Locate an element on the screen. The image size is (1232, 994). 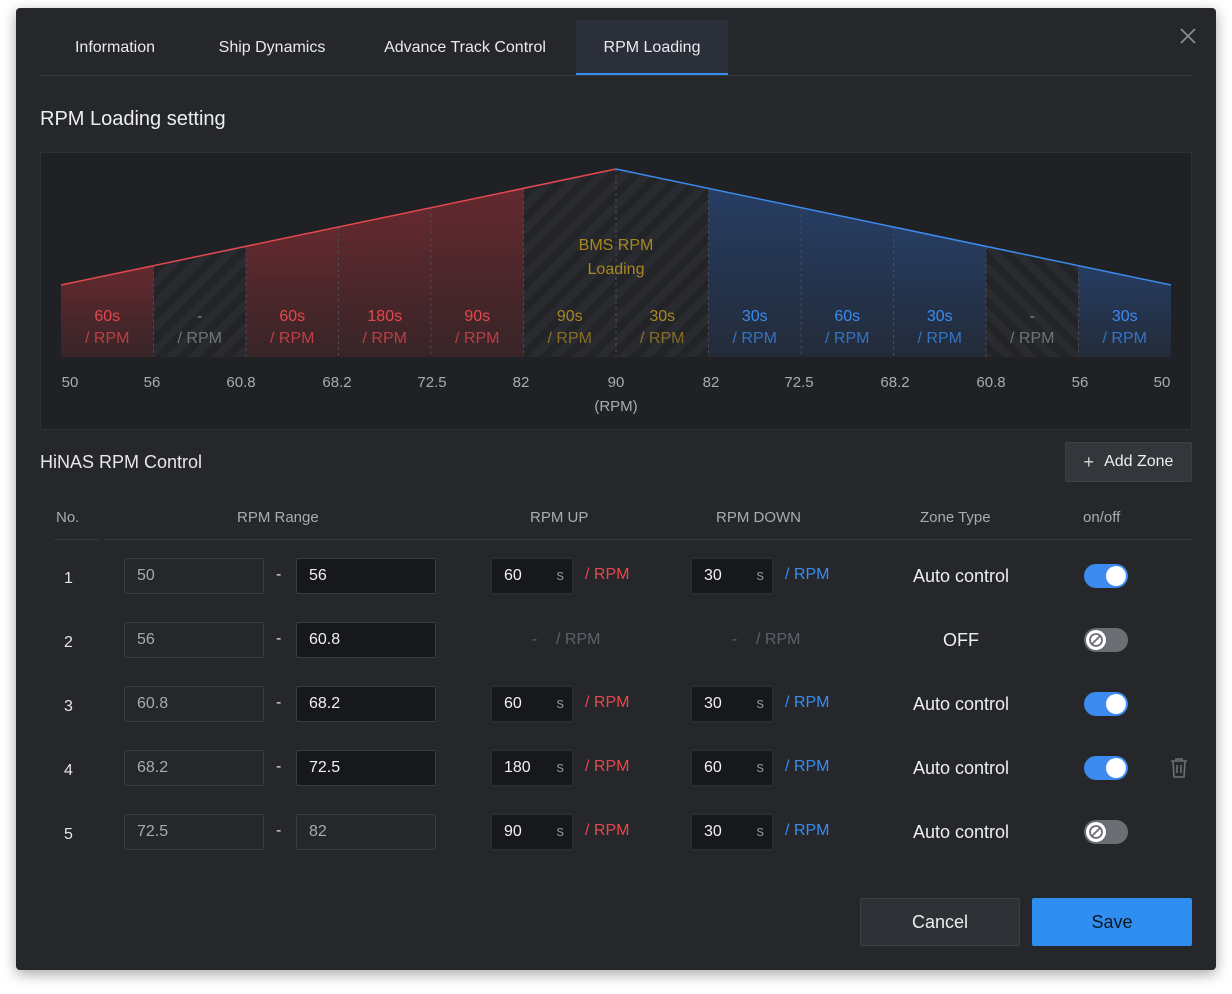
rpm-from-input: 72.5 is located at coordinates (194, 832).